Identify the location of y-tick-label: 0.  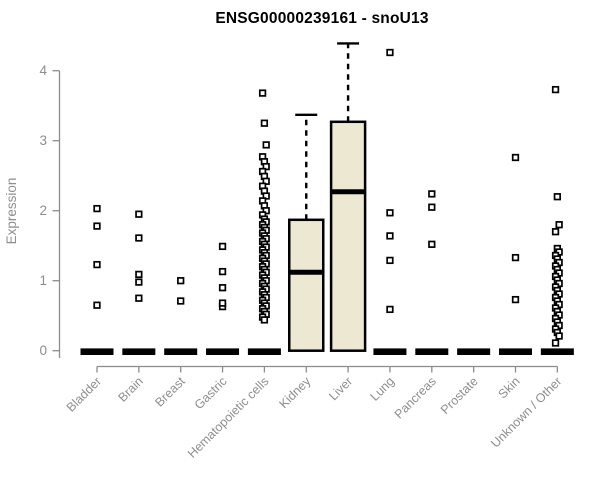
(43, 350).